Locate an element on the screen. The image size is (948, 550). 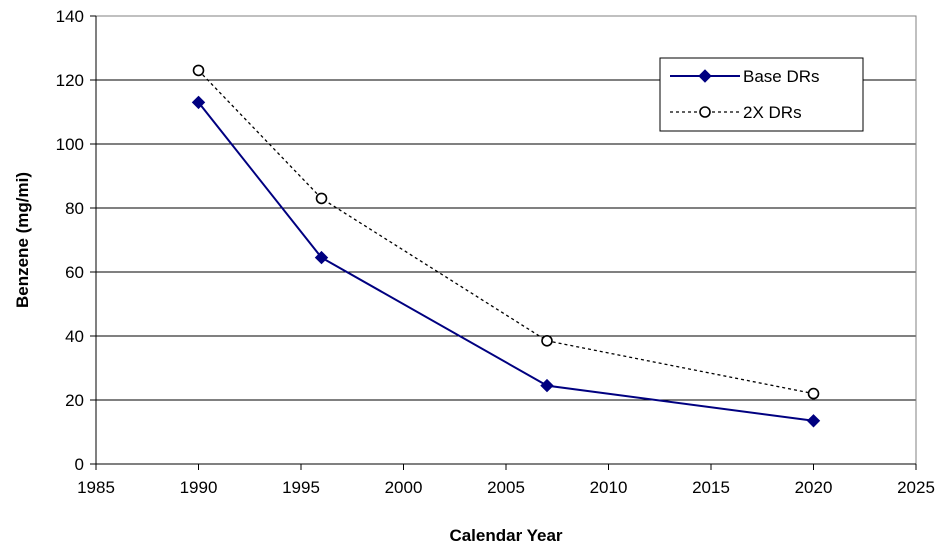
legend-marker-2x-drs is located at coordinates (705, 112).